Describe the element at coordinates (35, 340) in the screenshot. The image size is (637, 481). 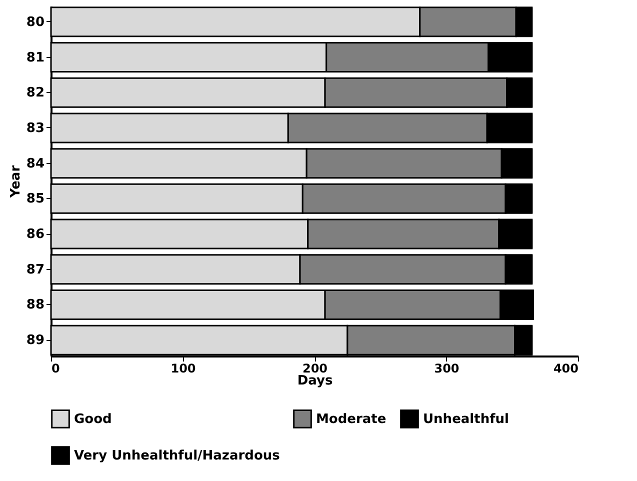
I see `y-tick-label: 89` at that location.